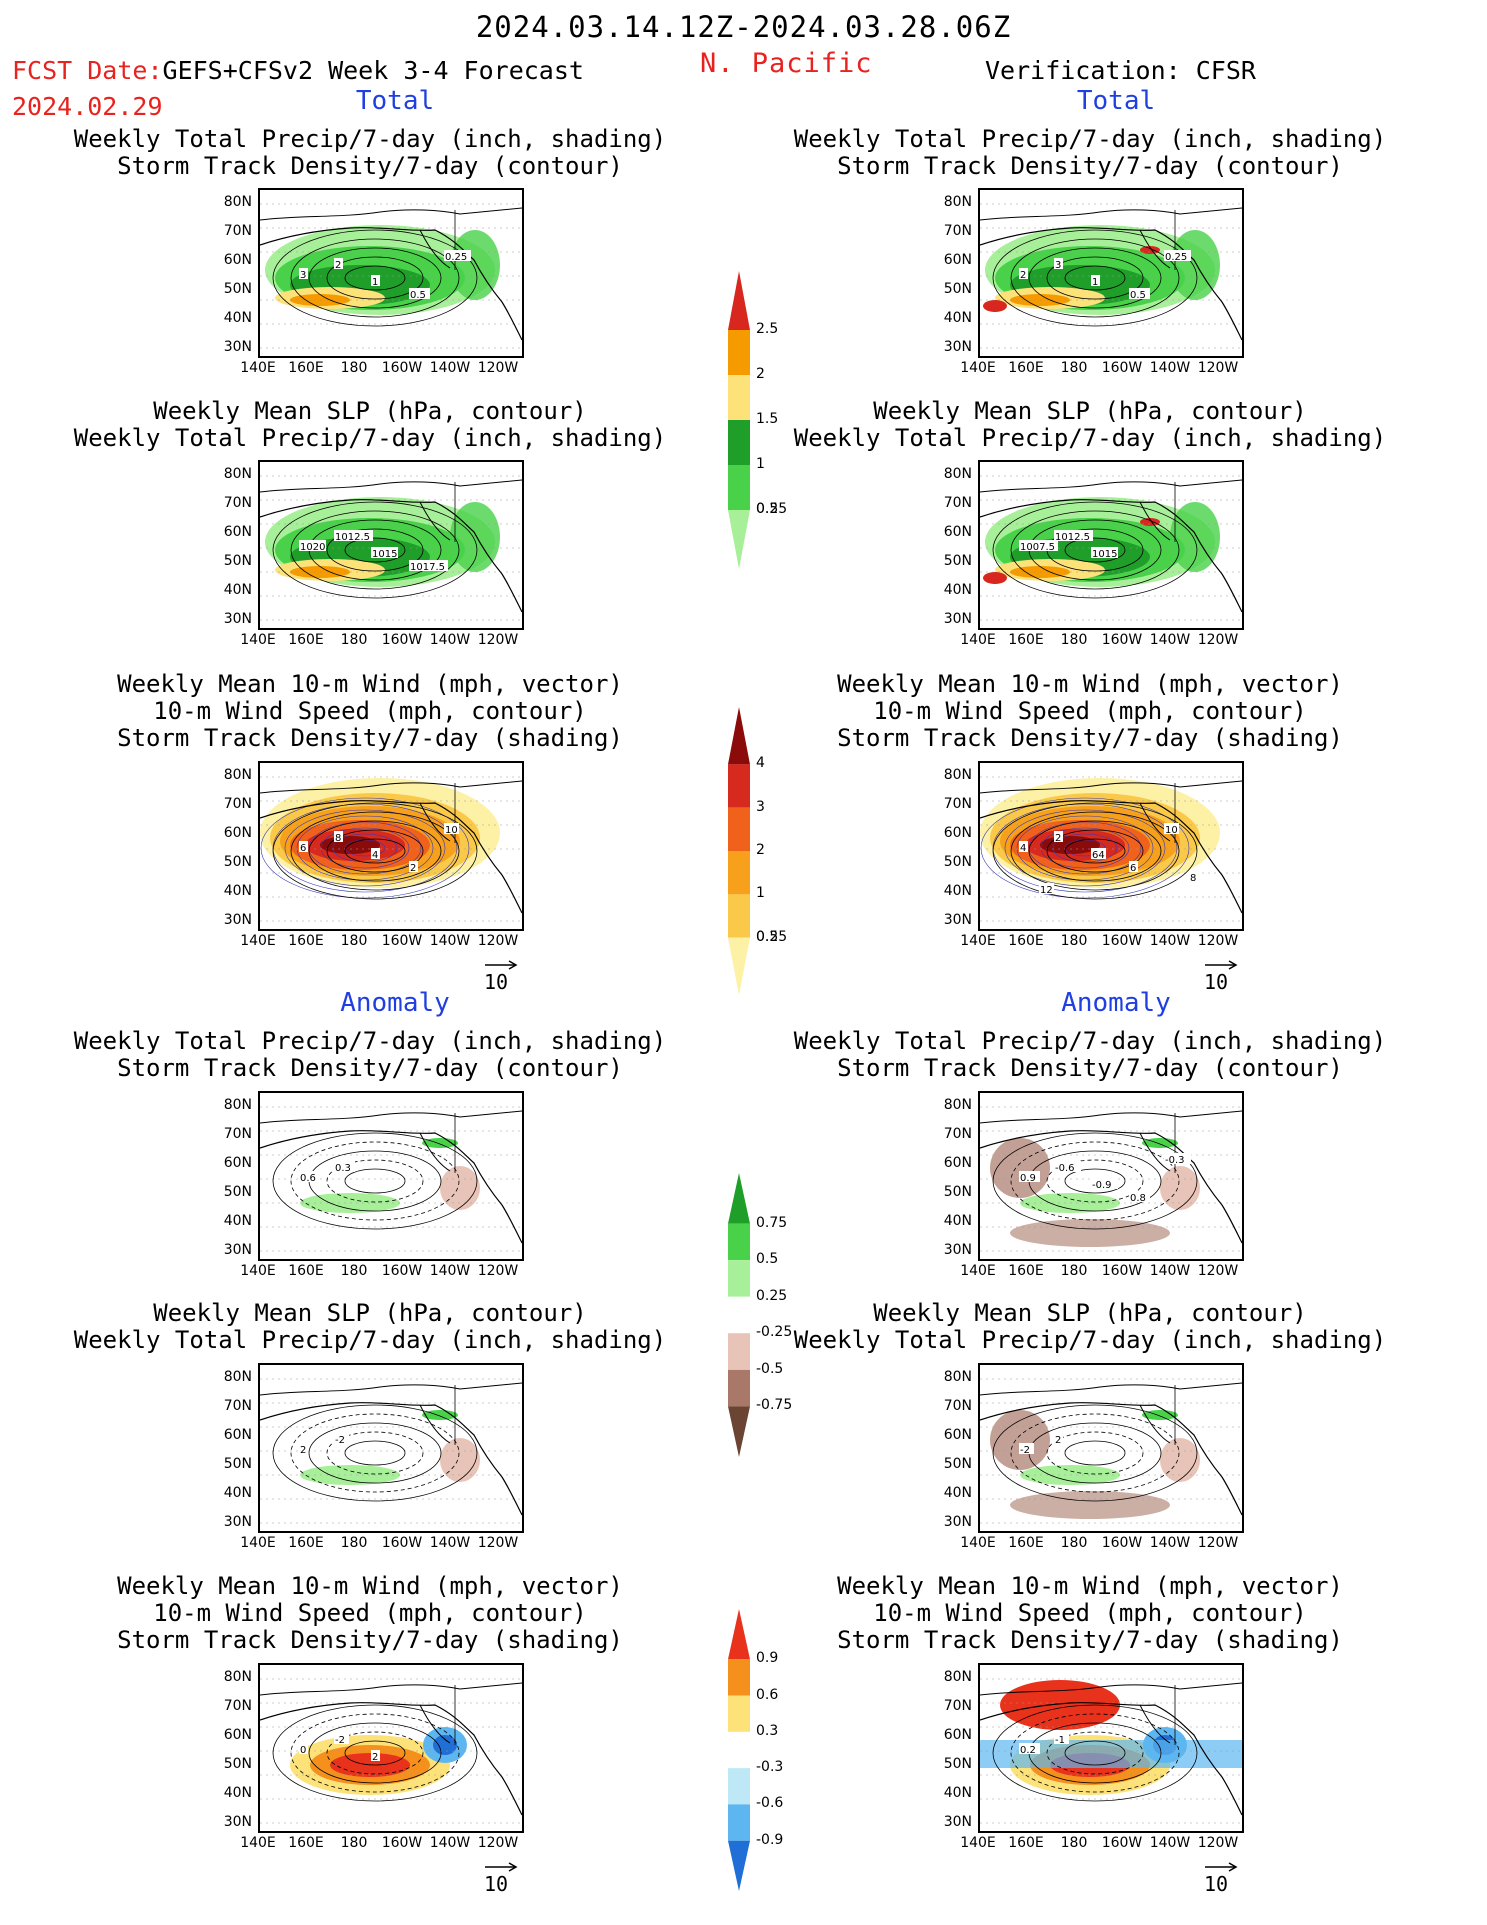  What do you see at coordinates (1037, 547) in the screenshot?
I see `contour-label: 1007.5` at bounding box center [1037, 547].